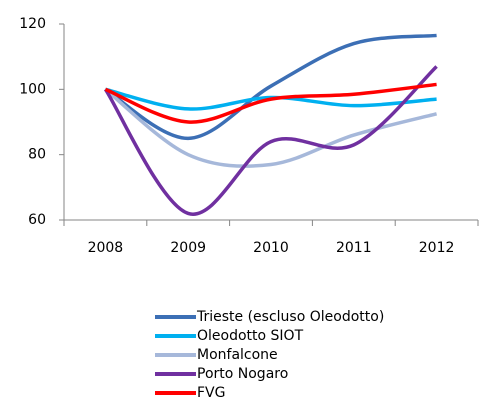 This screenshot has height=418, width=489. I want to click on x-tick-label: 2012, so click(437, 248).